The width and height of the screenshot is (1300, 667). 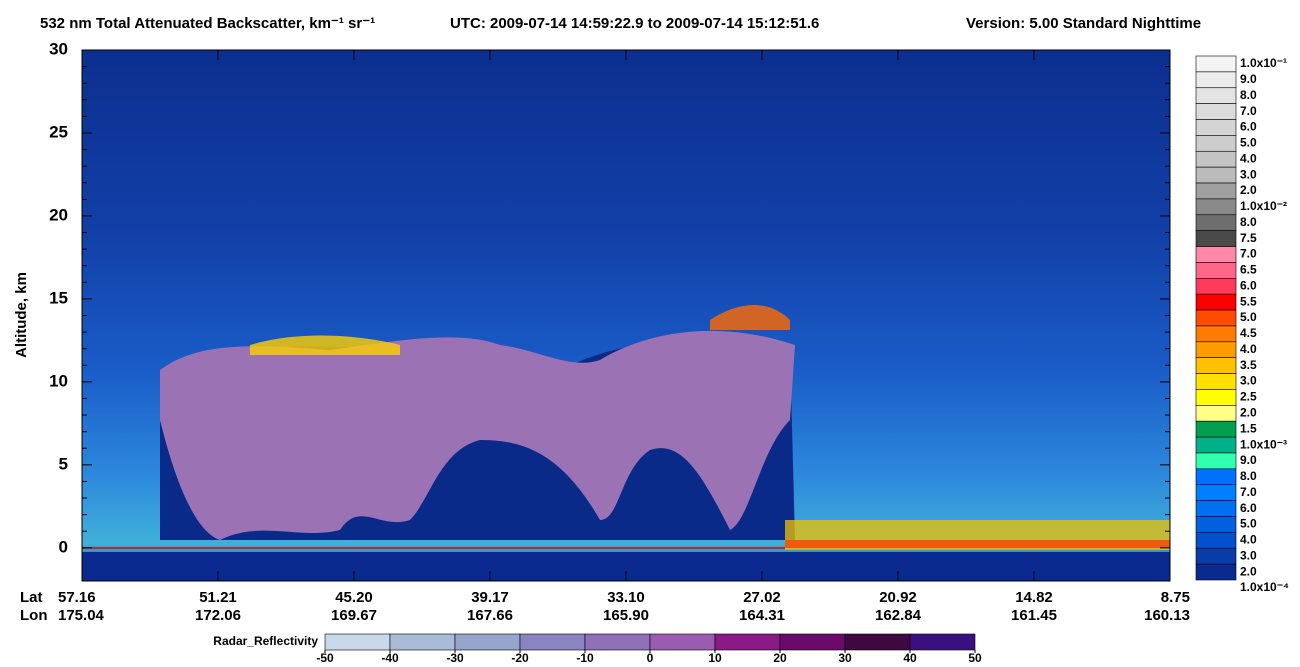 I want to click on x-tick-label: 165.90, so click(x=626, y=615).